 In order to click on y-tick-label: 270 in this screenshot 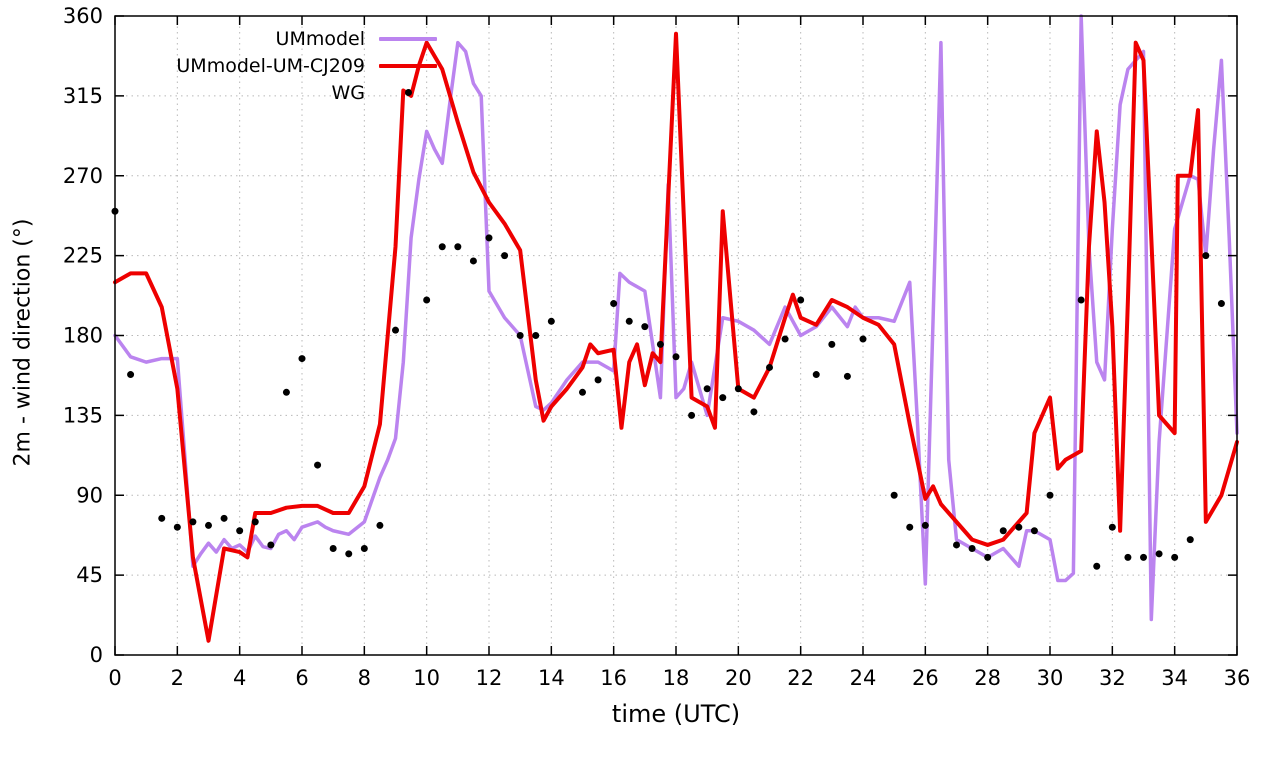, I will do `click(83, 176)`.